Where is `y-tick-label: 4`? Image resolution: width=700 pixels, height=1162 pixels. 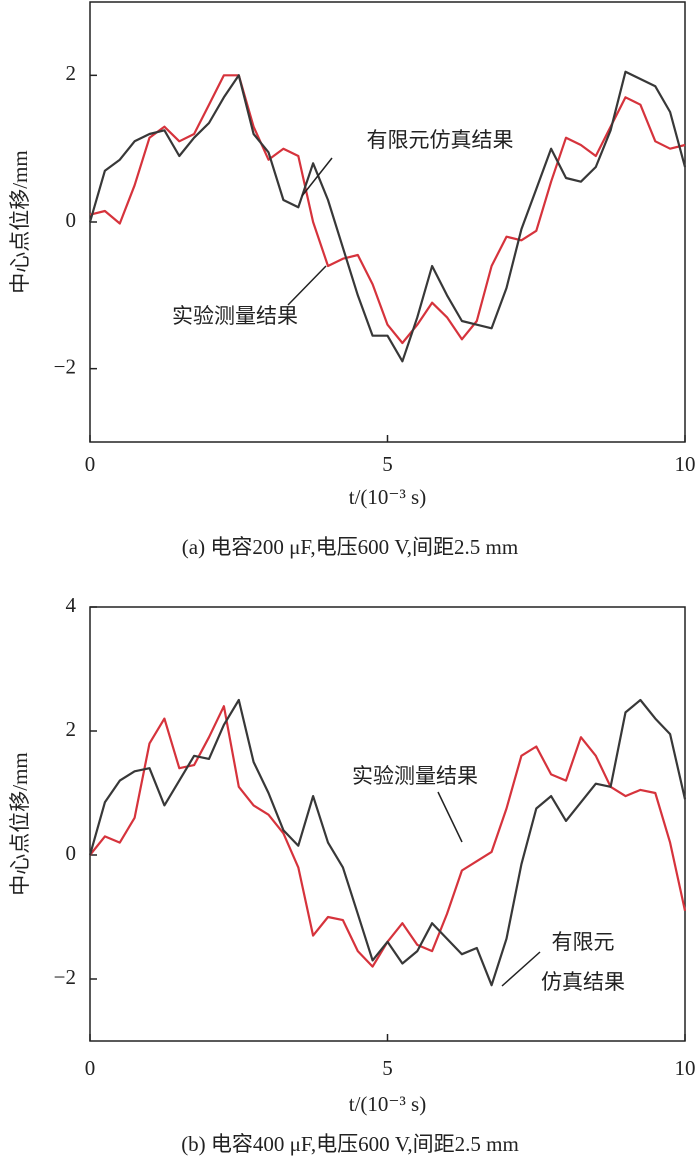 y-tick-label: 4 is located at coordinates (71, 605).